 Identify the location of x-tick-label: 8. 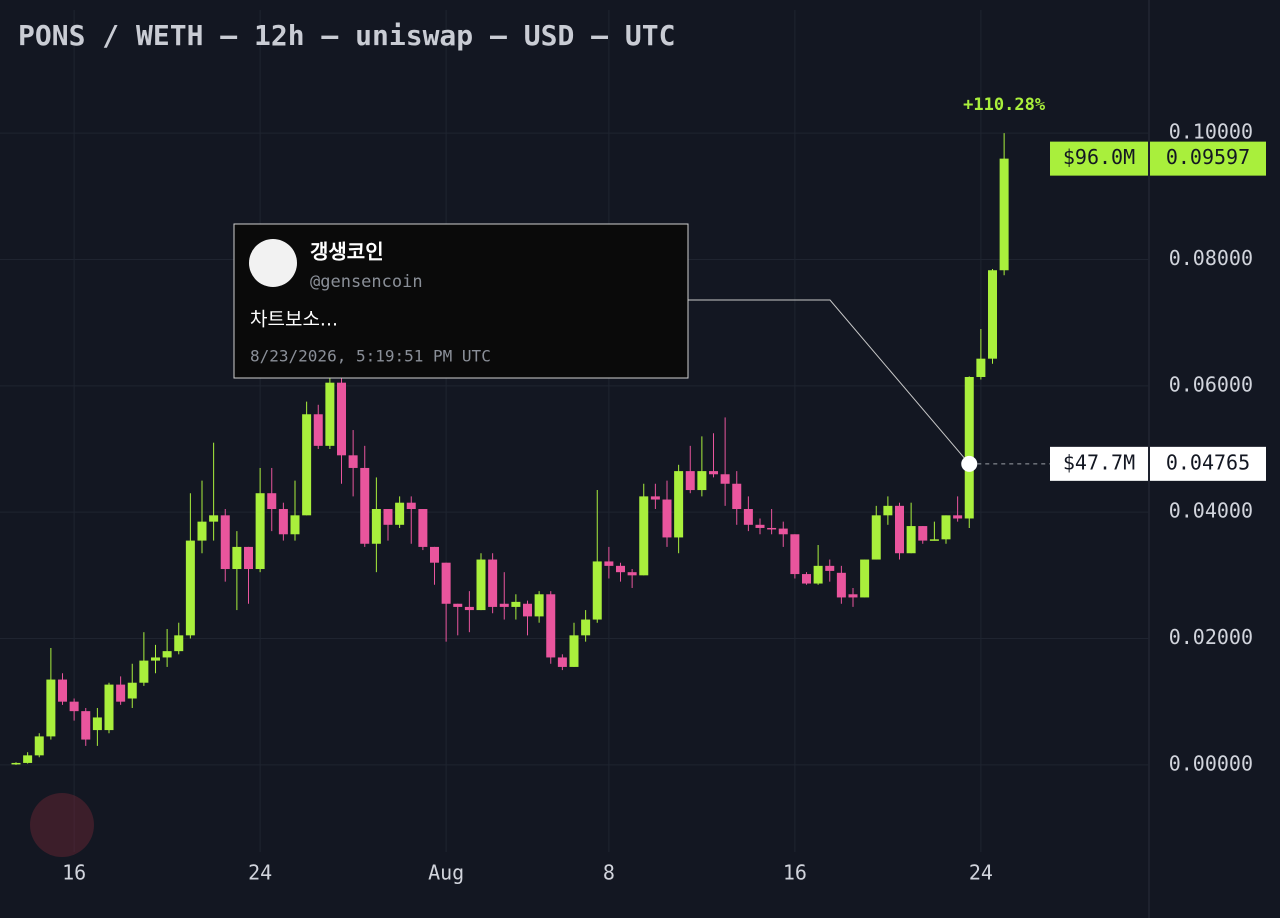
(609, 873).